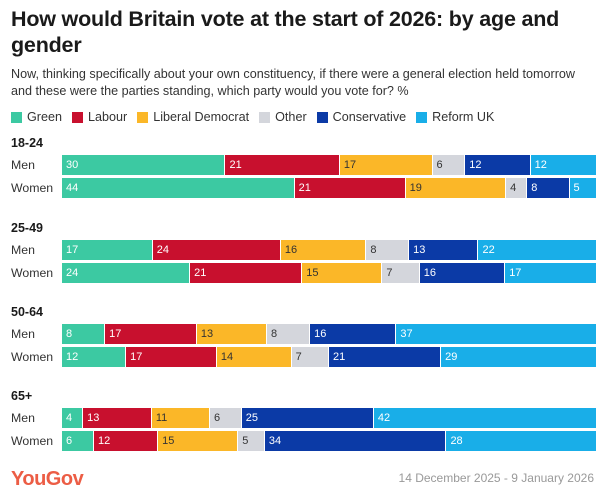 The height and width of the screenshot is (498, 602). Describe the element at coordinates (517, 188) in the screenshot. I see `bar-segment-other: 4` at that location.